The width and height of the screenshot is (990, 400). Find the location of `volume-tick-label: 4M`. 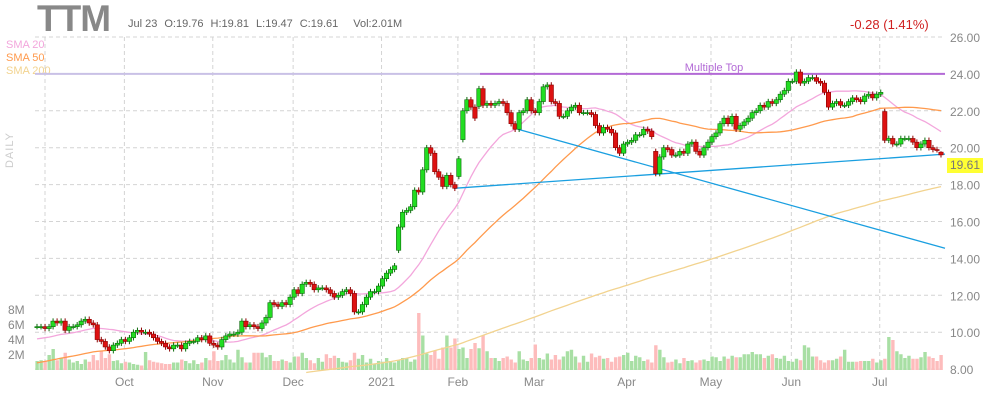

volume-tick-label: 4M is located at coordinates (16, 340).